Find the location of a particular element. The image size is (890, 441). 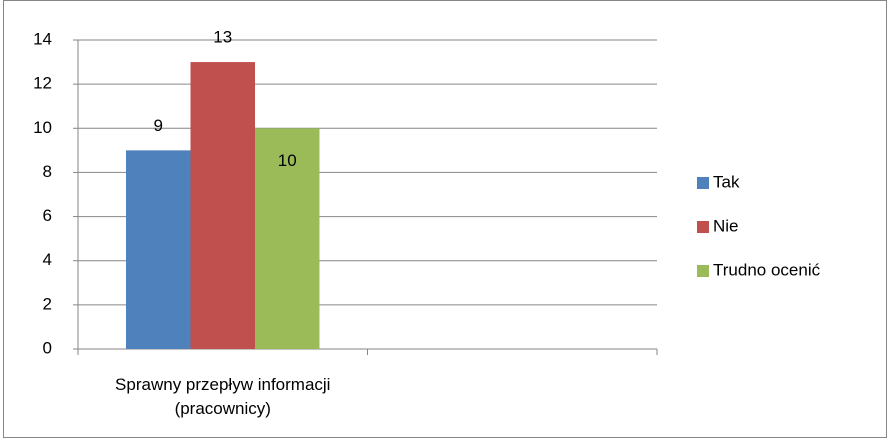

y-tick-label: 8 is located at coordinates (47, 171).